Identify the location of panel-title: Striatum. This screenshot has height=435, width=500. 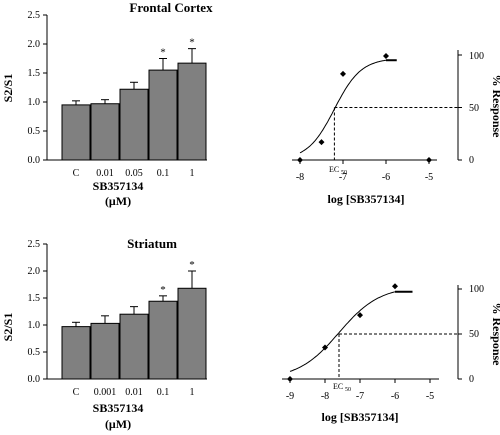
(152, 243).